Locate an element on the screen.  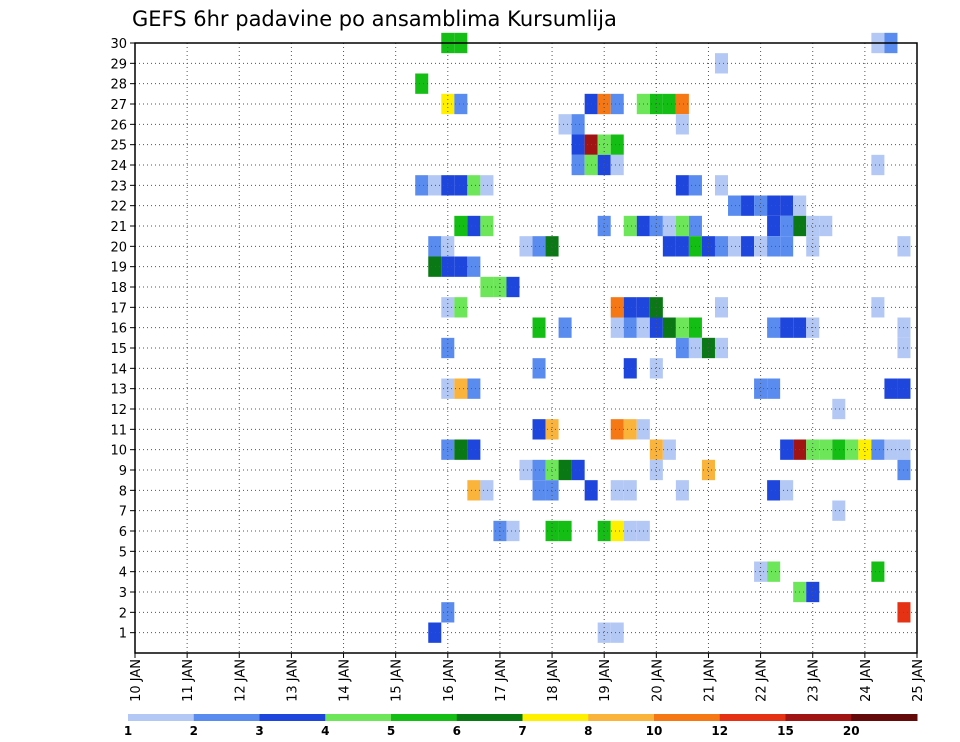
x-tick-label: 12 JAN is located at coordinates (240, 680).